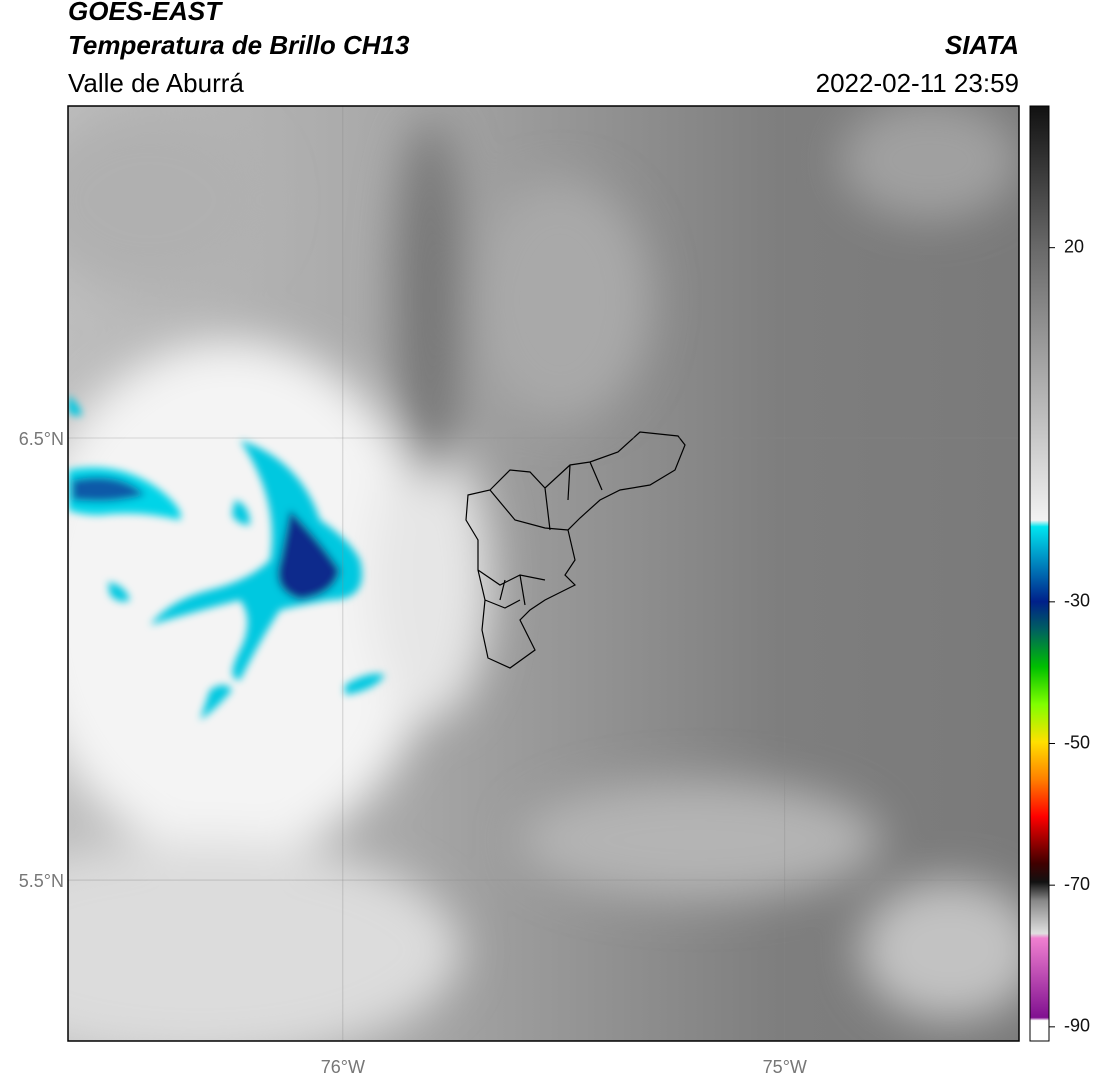 The image size is (1094, 1083). What do you see at coordinates (1077, 1026) in the screenshot?
I see `colorbar-tick-label: -90` at bounding box center [1077, 1026].